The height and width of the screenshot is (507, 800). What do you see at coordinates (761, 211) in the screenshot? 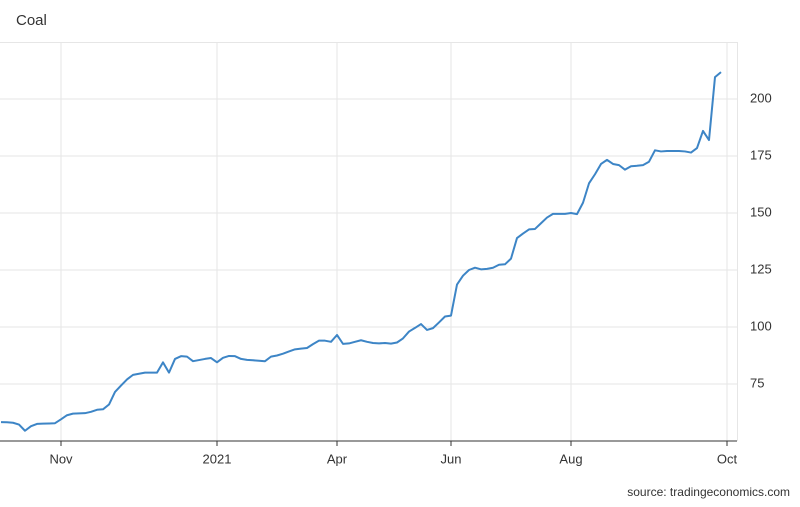
I see `y-tick-label: 150` at bounding box center [761, 211].